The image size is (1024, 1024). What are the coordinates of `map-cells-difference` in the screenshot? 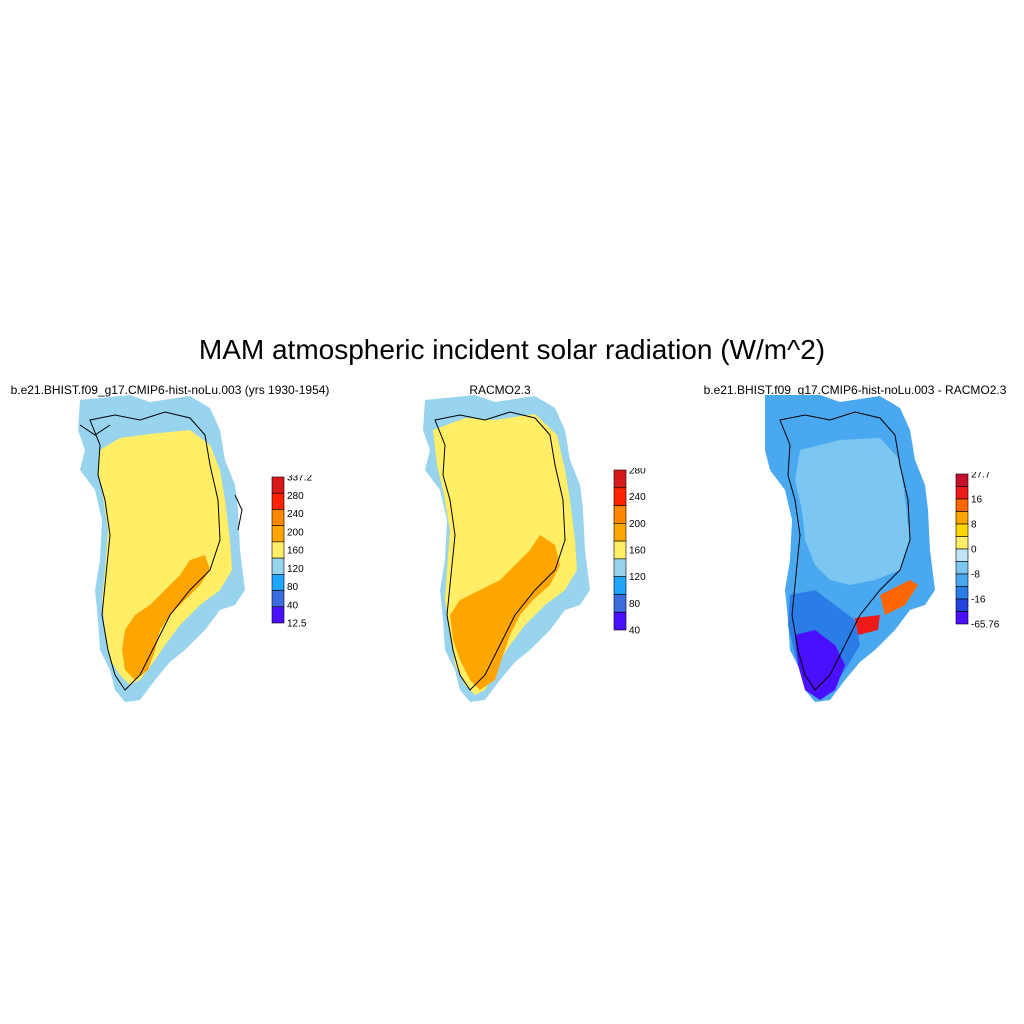 It's located at (850, 548).